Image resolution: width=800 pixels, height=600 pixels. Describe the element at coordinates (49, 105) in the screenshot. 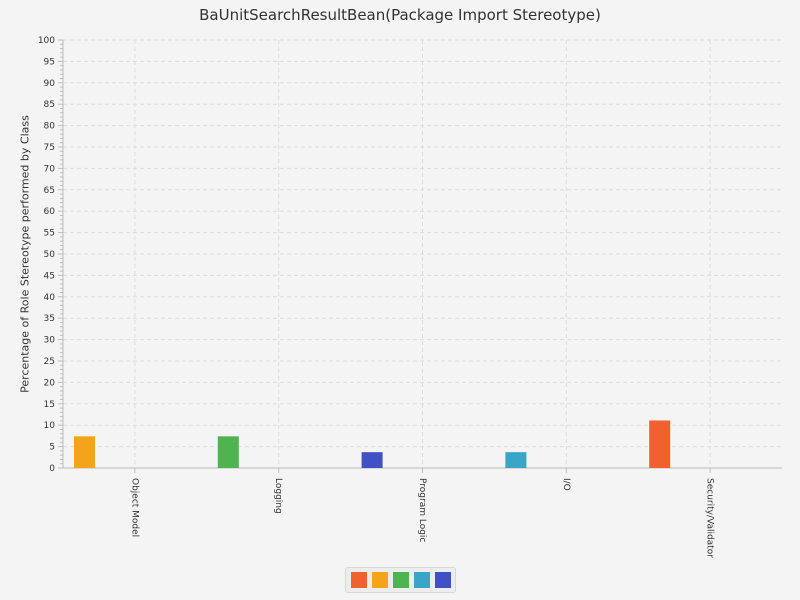

I see `y-tick-label: 85` at that location.